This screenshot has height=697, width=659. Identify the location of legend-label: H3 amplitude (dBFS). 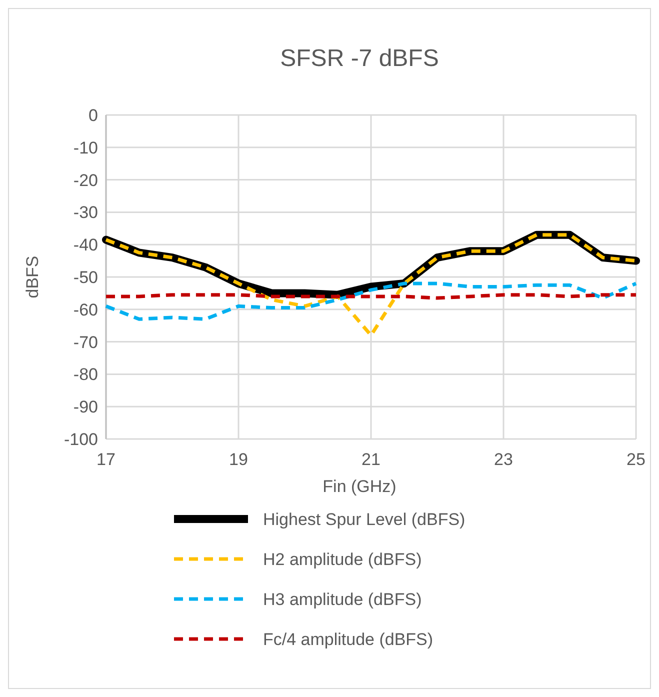
(342, 599).